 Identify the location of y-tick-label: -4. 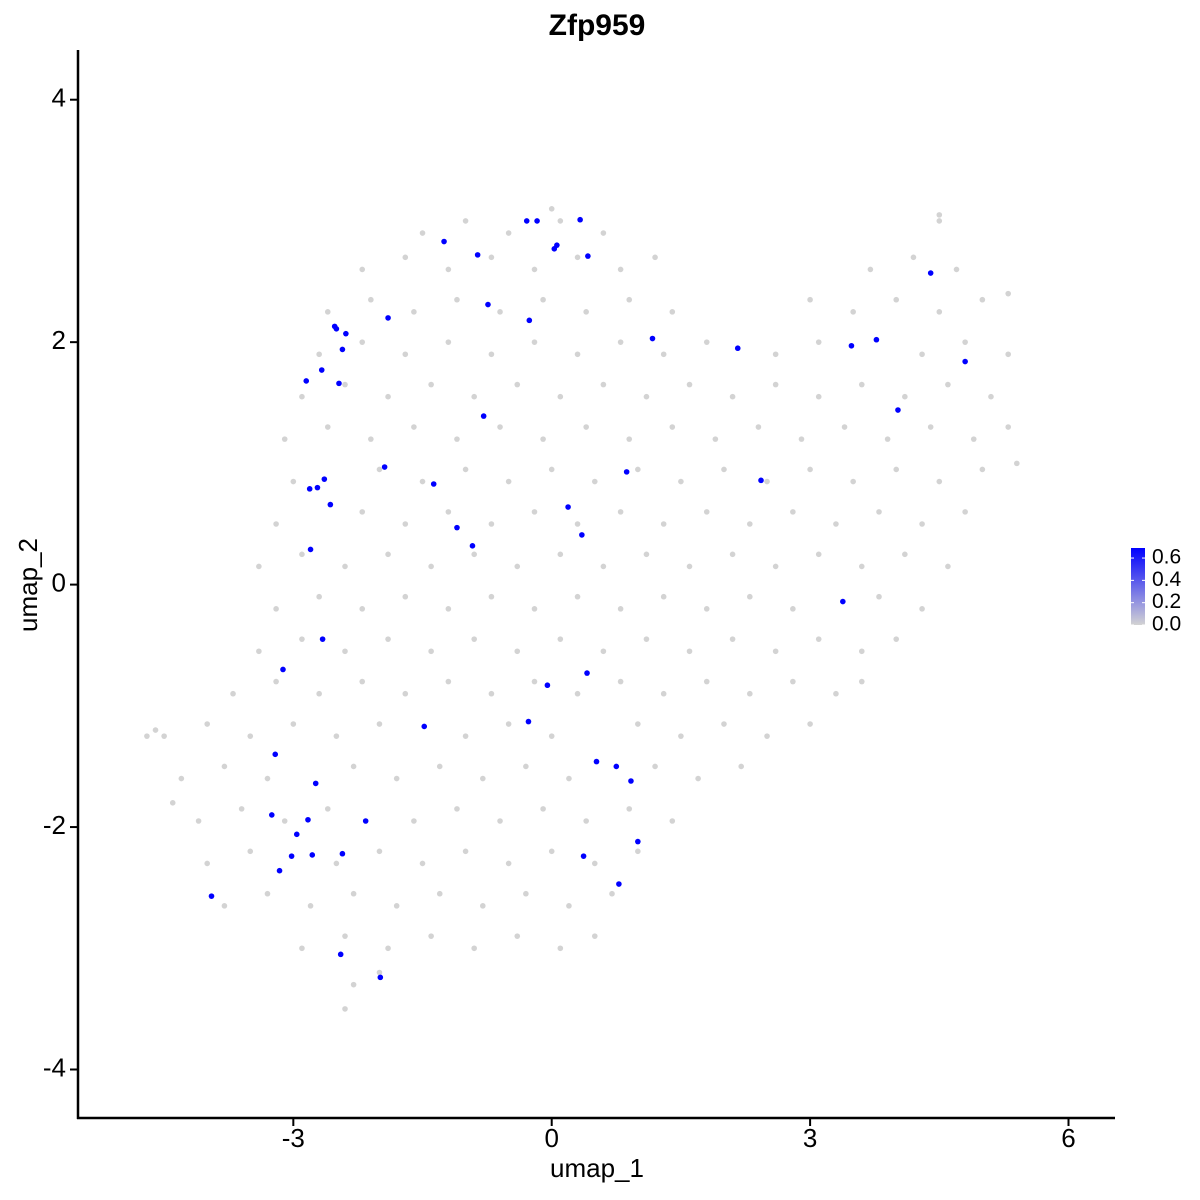
(54, 1067).